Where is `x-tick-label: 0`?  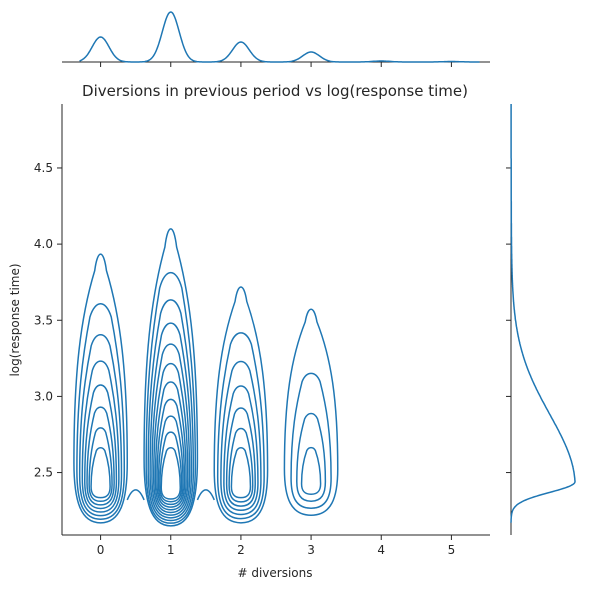
x-tick-label: 0 is located at coordinates (101, 550).